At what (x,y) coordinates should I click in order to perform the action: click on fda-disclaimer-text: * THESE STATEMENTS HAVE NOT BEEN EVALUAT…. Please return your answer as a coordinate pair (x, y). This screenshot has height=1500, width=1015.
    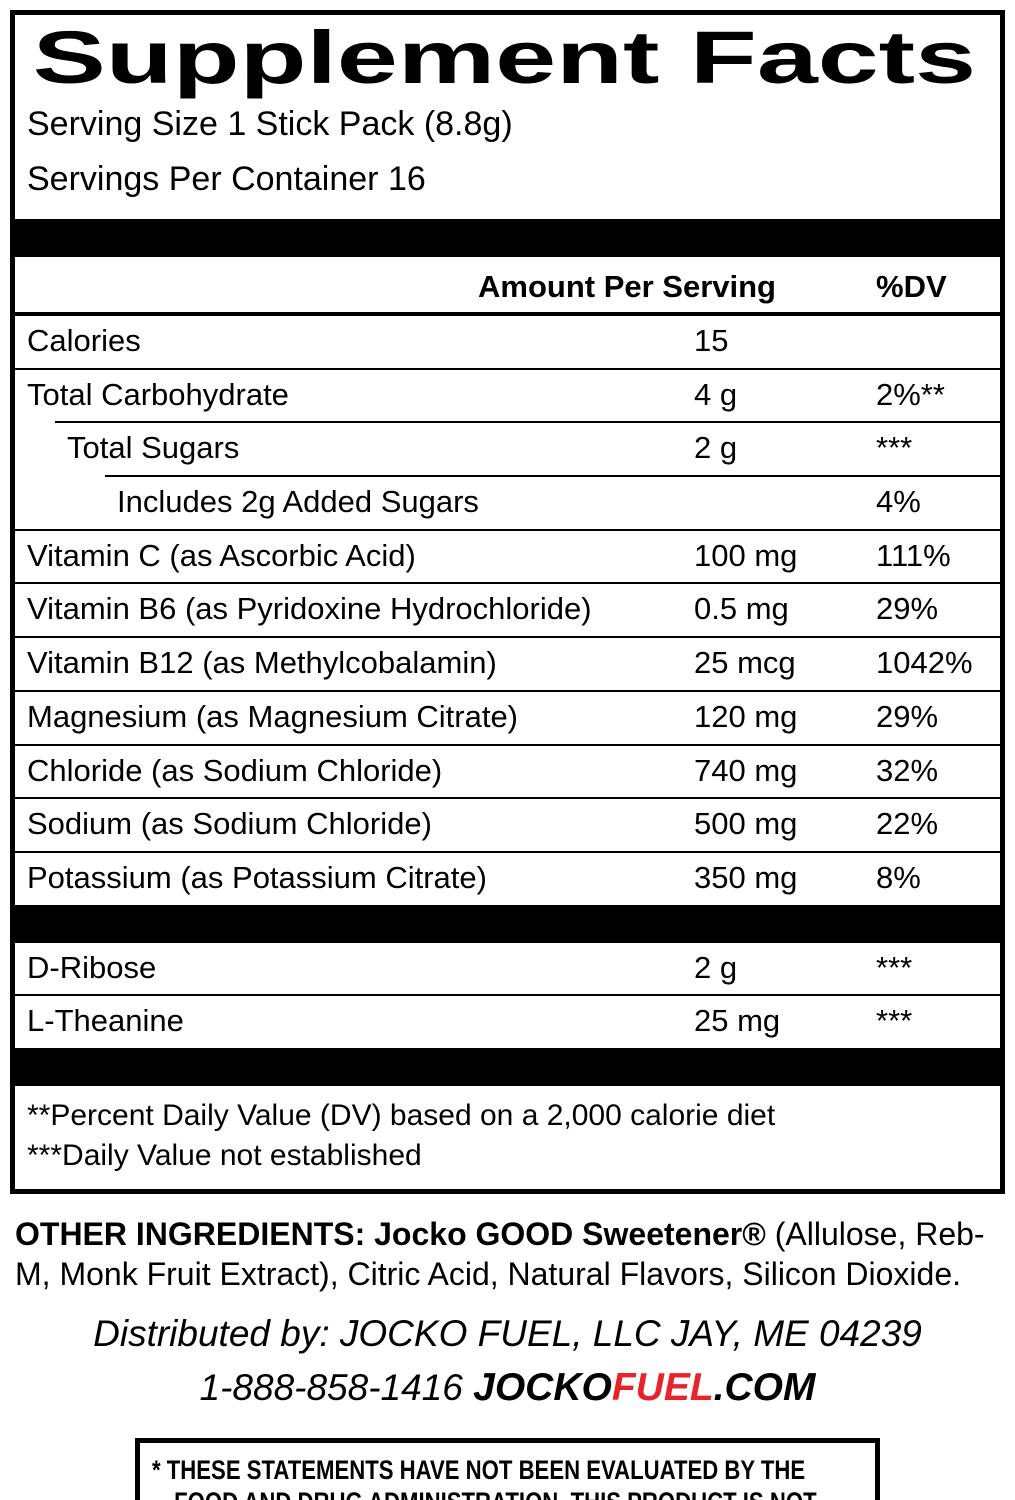
    Looking at the image, I should click on (484, 1477).